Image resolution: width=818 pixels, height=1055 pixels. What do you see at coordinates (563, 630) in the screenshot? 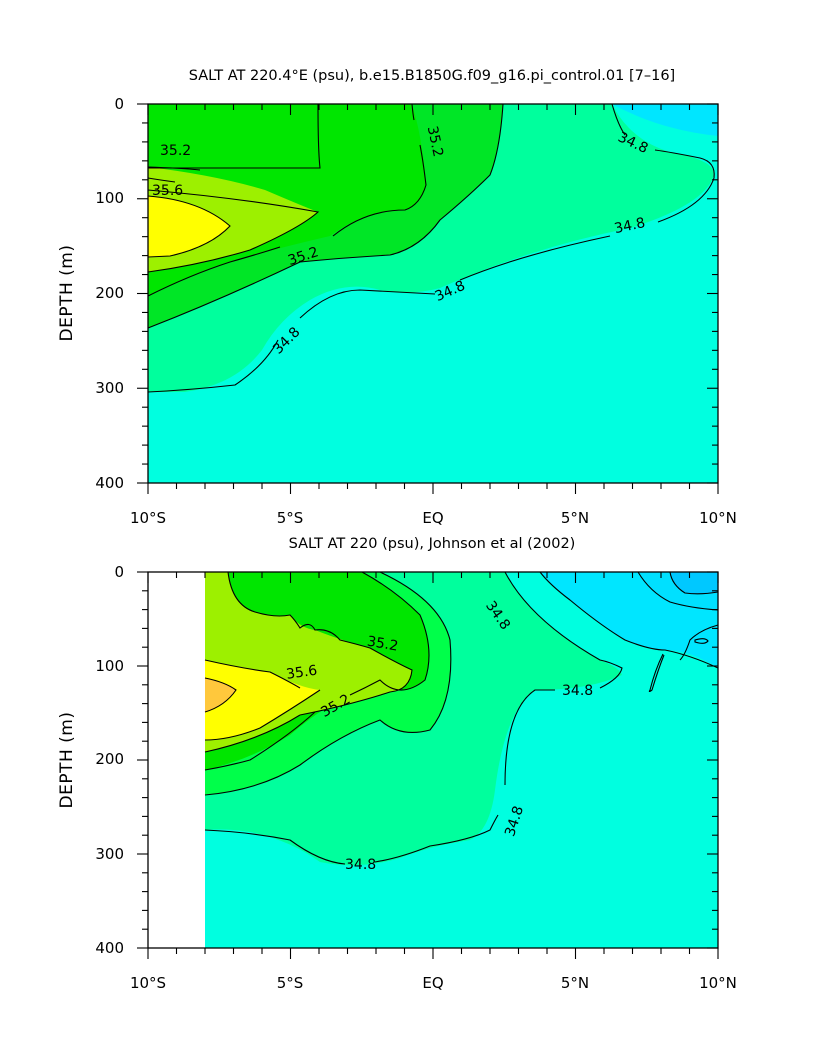
I see `bottom-contour-348-east` at bounding box center [563, 630].